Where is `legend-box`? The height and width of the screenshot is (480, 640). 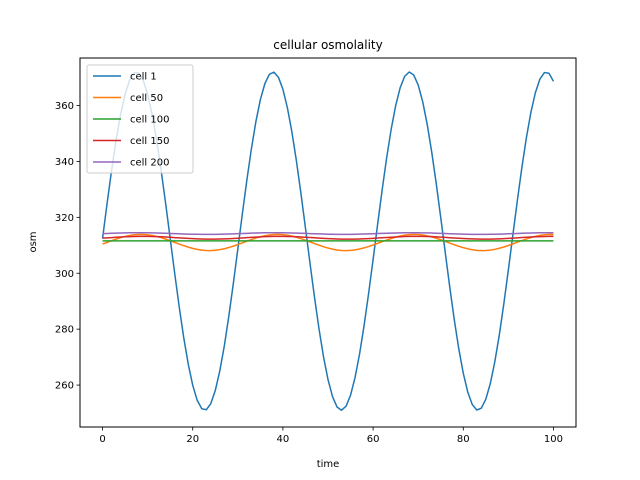 legend-box is located at coordinates (140, 119).